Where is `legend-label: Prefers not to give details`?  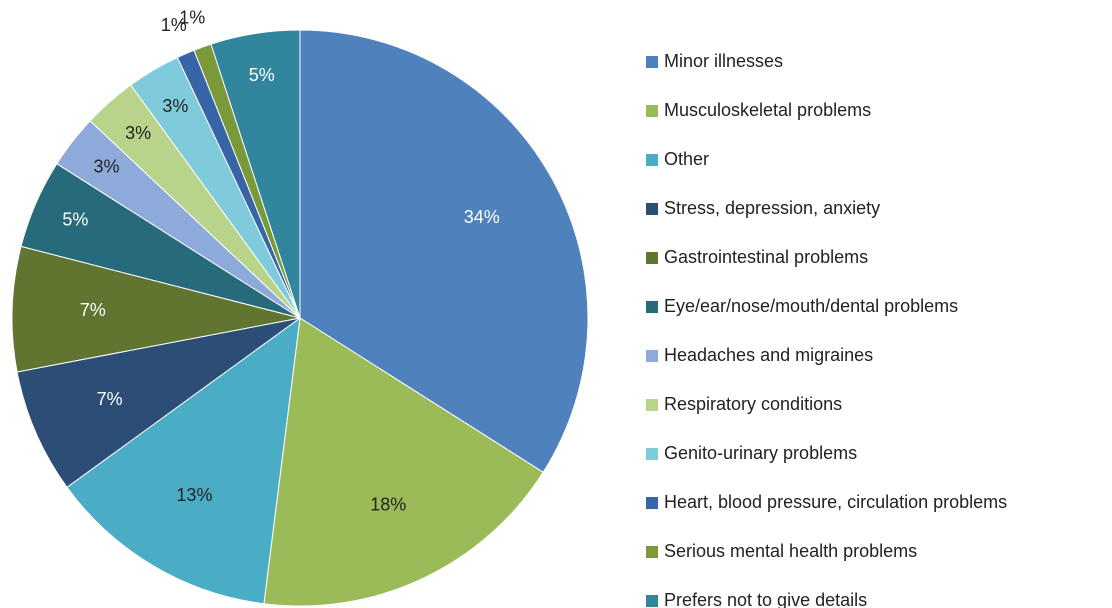 legend-label: Prefers not to give details is located at coordinates (765, 599).